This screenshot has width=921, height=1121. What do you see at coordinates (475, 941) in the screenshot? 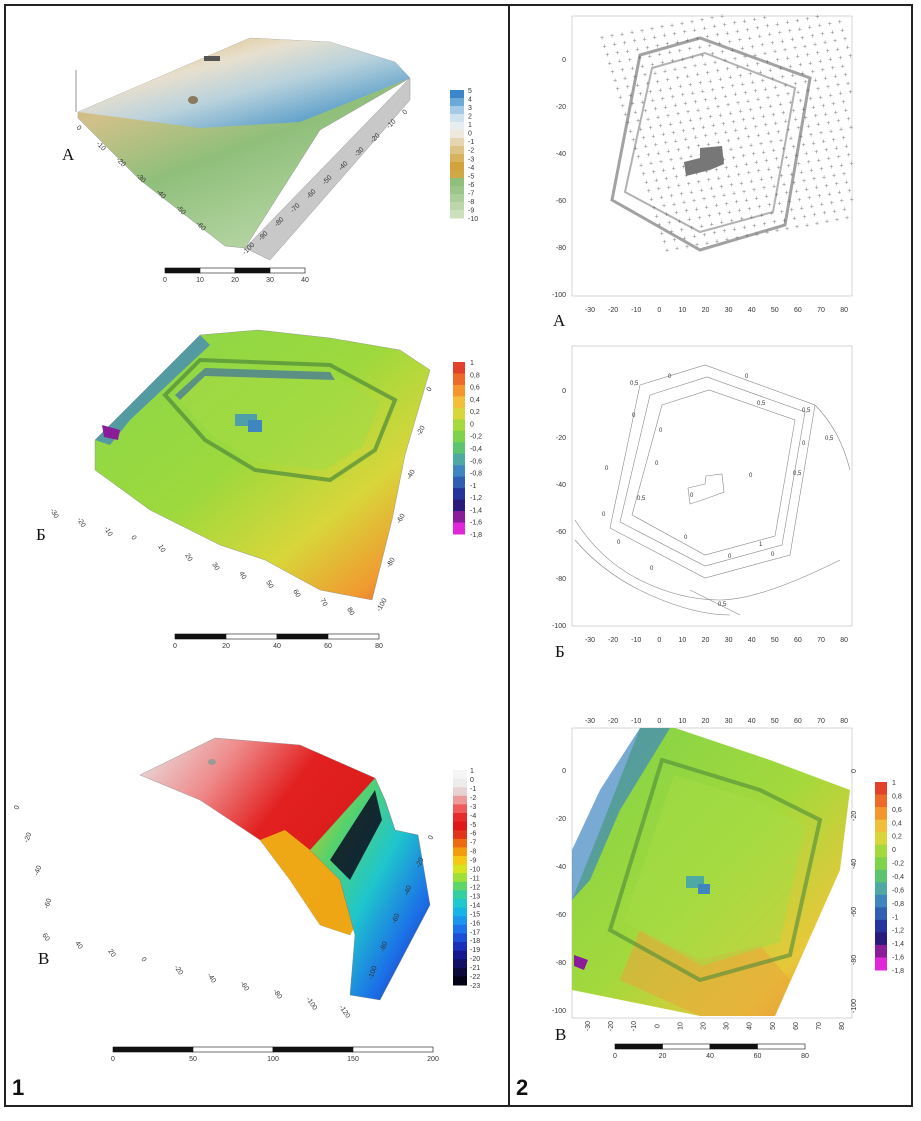
I see `legend-label: -18` at bounding box center [475, 941].